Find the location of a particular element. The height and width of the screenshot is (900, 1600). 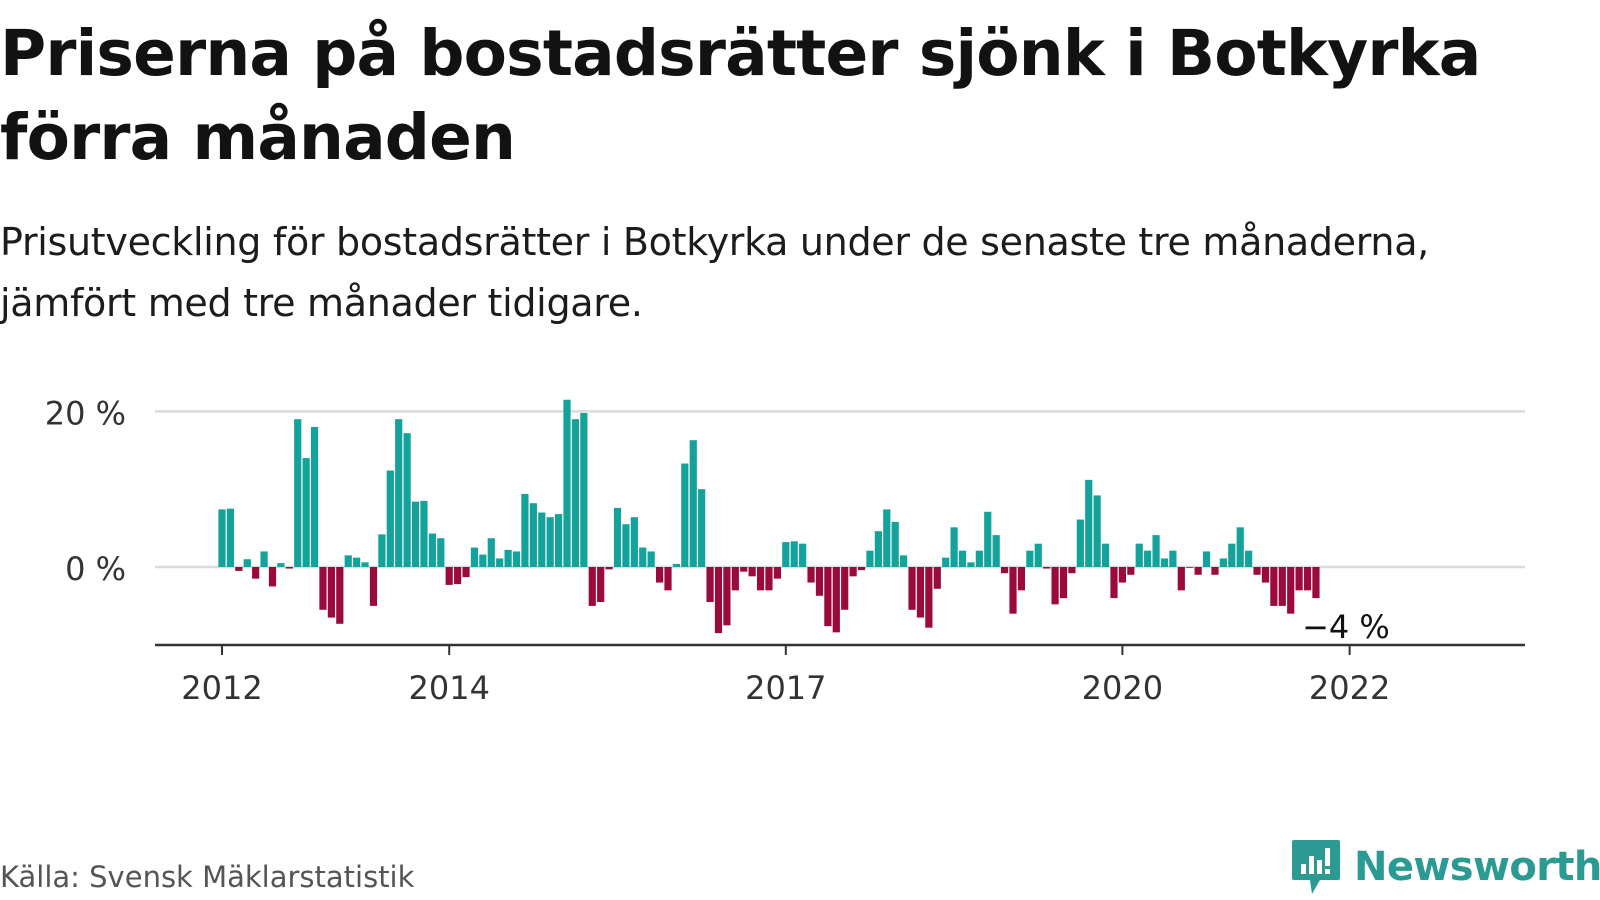

x-tick-label: 2014 is located at coordinates (448, 688).